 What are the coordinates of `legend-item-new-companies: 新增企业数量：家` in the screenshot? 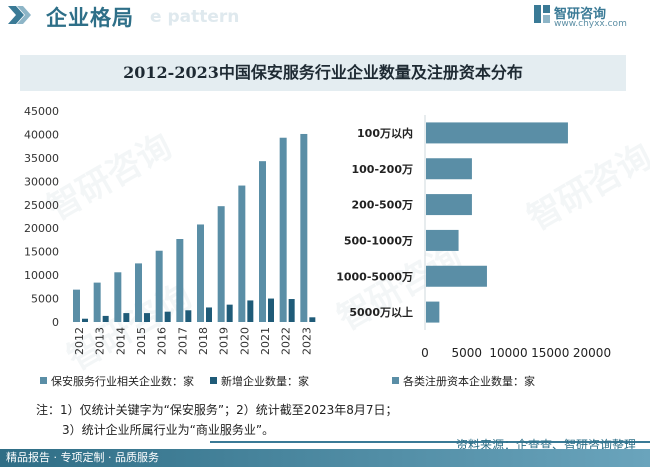 It's located at (259, 381).